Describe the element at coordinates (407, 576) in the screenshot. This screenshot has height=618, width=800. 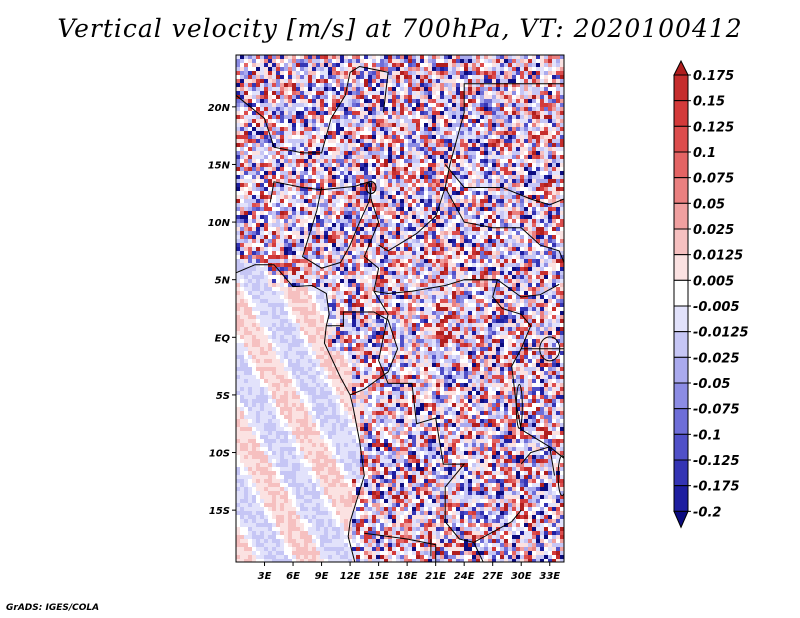
I see `x-tick-label: 18E` at that location.